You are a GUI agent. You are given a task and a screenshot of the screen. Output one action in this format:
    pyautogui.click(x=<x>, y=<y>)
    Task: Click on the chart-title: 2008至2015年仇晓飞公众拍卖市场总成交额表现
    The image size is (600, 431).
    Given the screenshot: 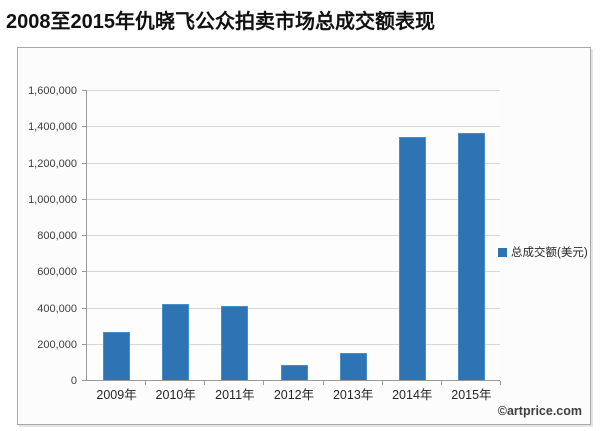 What is the action you would take?
    pyautogui.click(x=220, y=22)
    